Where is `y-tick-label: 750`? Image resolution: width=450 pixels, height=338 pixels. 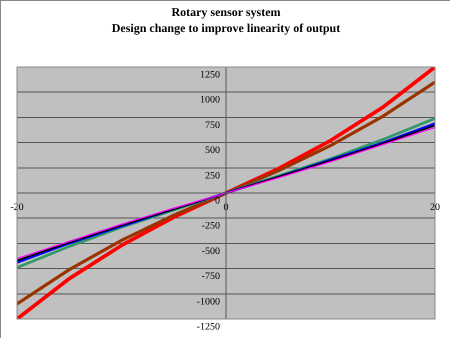
y-tick-label: 750 is located at coordinates (212, 125).